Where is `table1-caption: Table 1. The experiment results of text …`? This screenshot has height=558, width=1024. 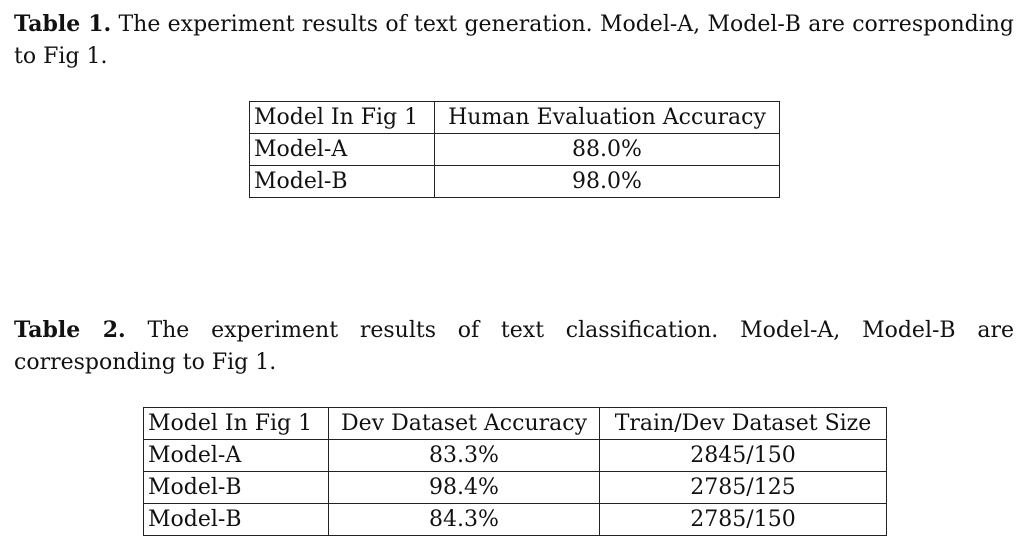
table1-caption: Table 1. The experiment results of text … is located at coordinates (514, 40).